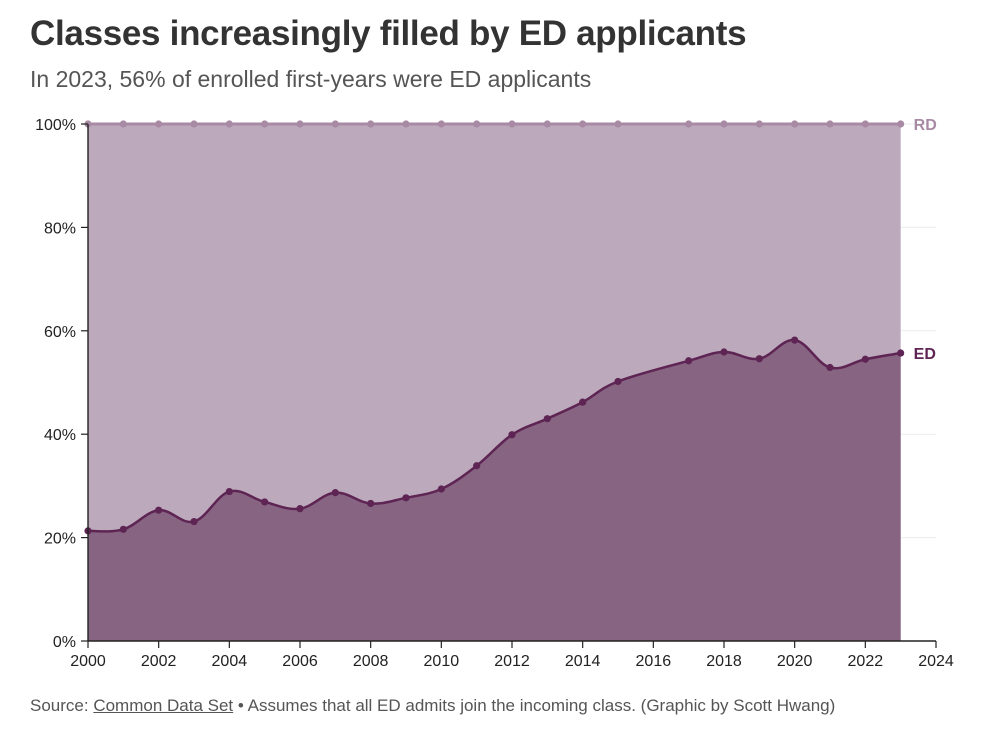  Describe the element at coordinates (60, 228) in the screenshot. I see `y-tick-label: 80%` at that location.